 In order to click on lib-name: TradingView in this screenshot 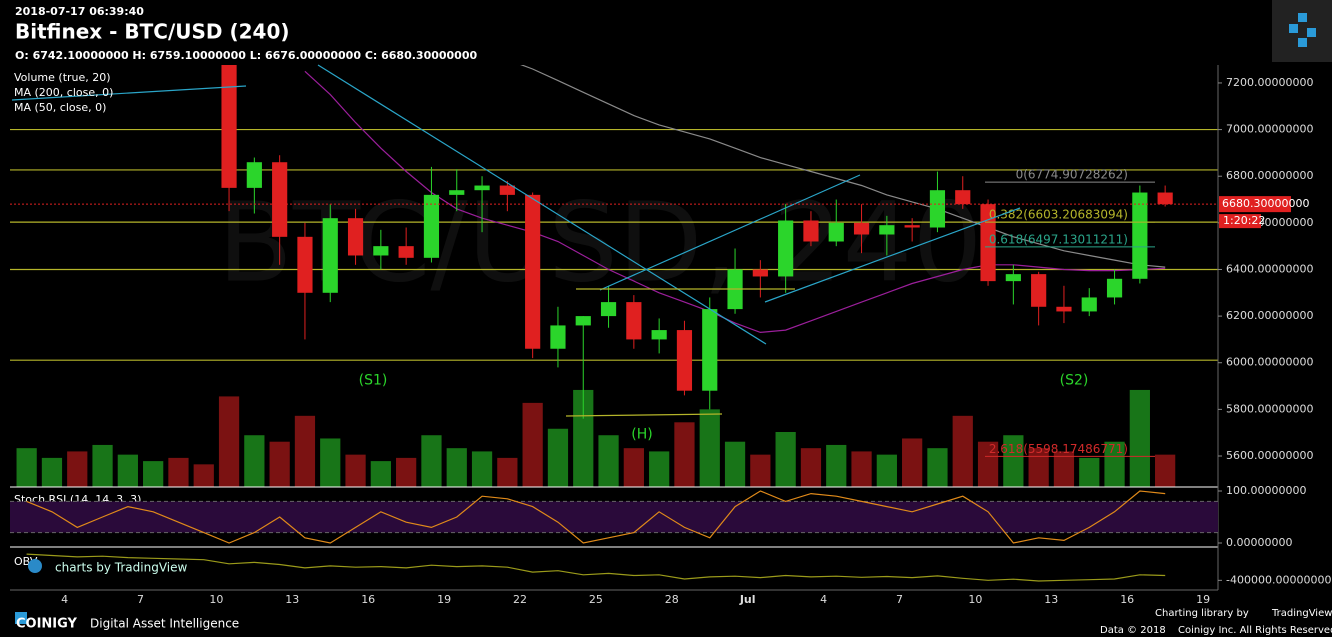, I will do `click(1301, 613)`.